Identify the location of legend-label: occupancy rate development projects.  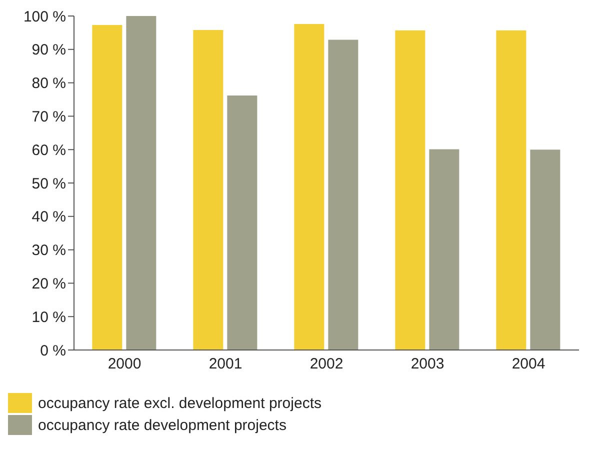
(162, 425).